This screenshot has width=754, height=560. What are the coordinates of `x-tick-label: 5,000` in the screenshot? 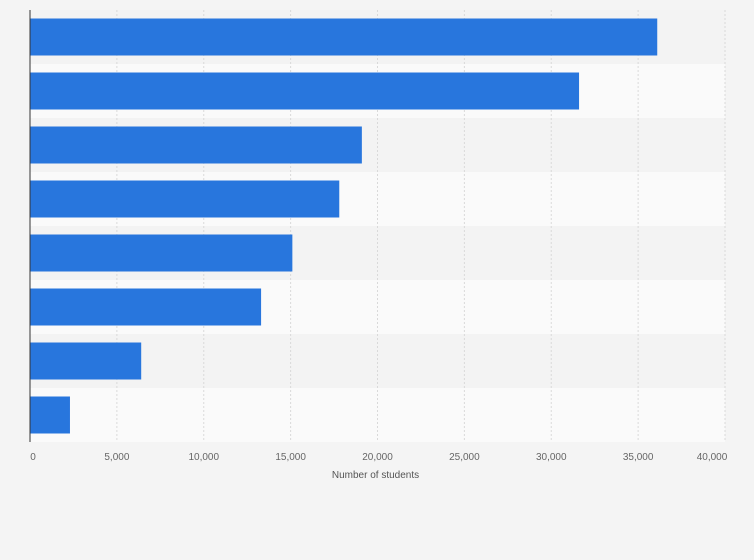 It's located at (116, 457).